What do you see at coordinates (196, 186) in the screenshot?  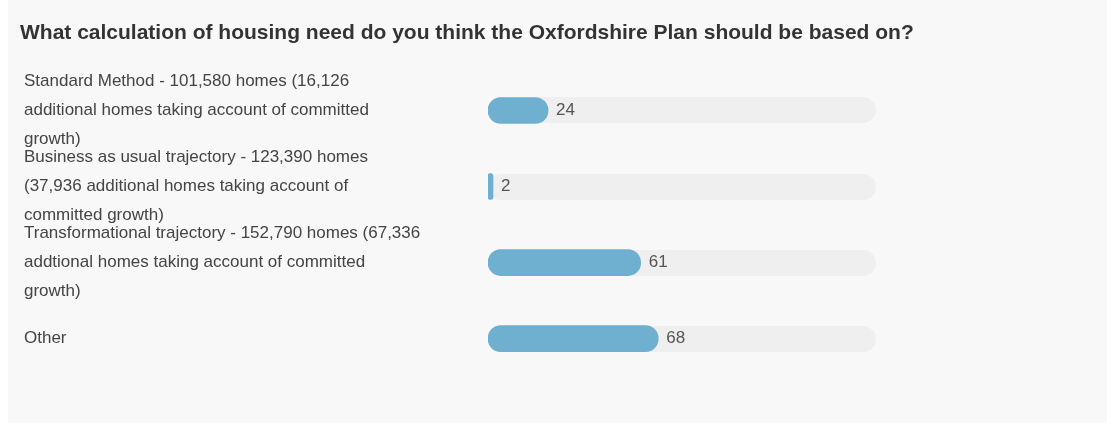 I see `y-tick-label: Business as usual trajectory - 123,390 homes (37,936 additional homes taking account of committed growth)` at bounding box center [196, 186].